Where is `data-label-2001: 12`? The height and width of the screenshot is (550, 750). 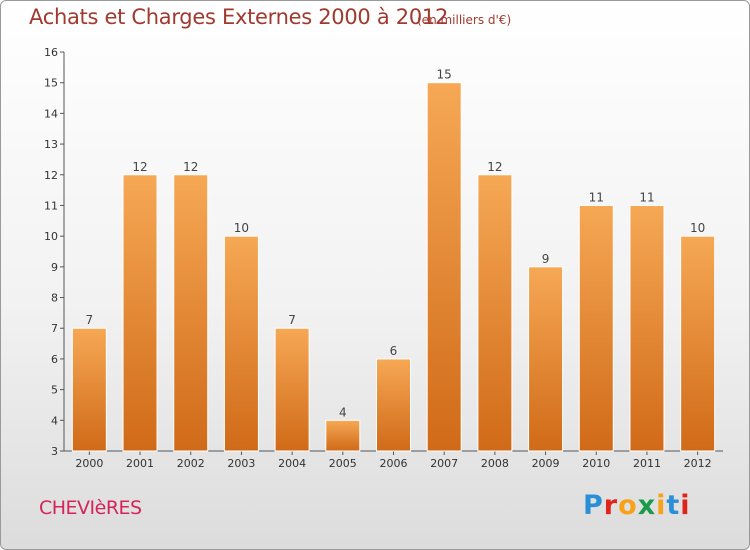 data-label-2001: 12 is located at coordinates (139, 167).